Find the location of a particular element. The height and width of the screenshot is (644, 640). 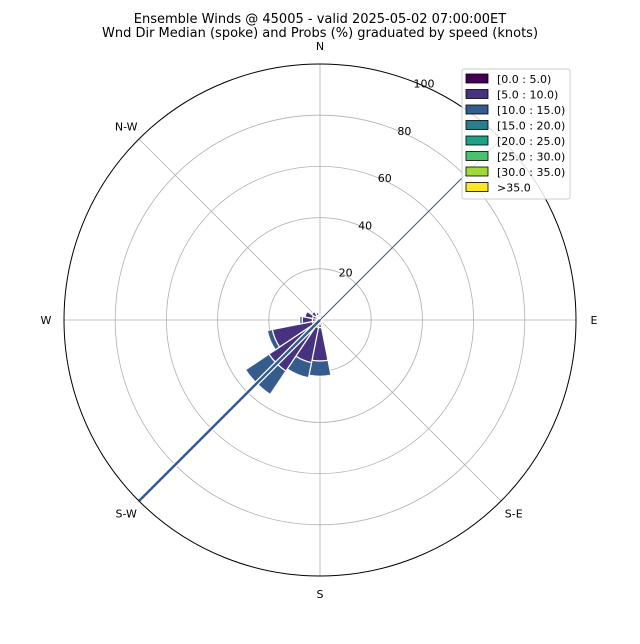

direction-label: N is located at coordinates (320, 46).